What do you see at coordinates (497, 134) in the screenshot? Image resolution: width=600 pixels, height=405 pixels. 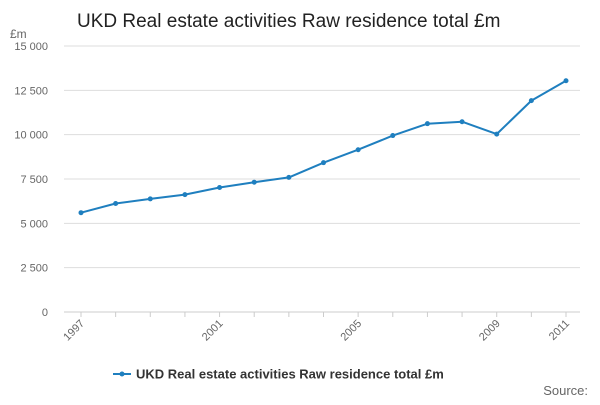 I see `data-point-2009` at bounding box center [497, 134].